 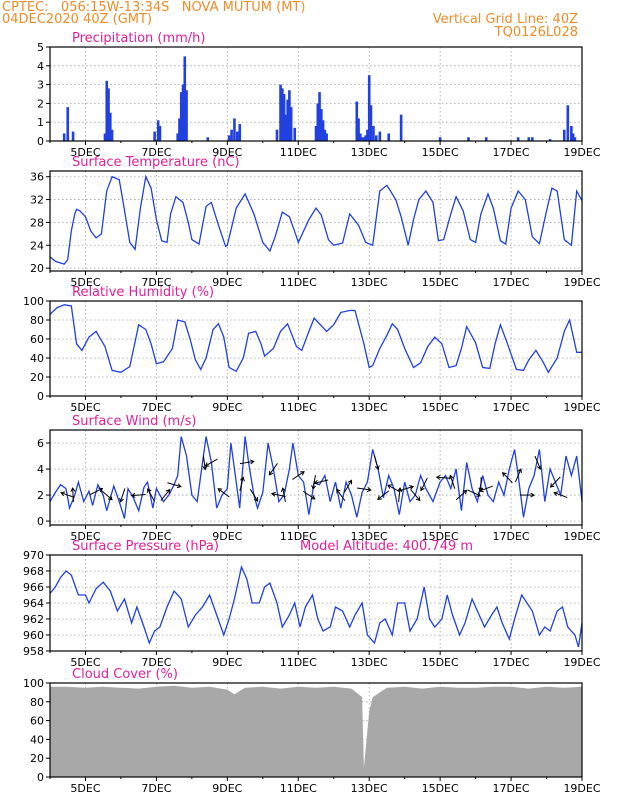 I want to click on panel-title: Surface Wind (m/s), so click(x=134, y=421).